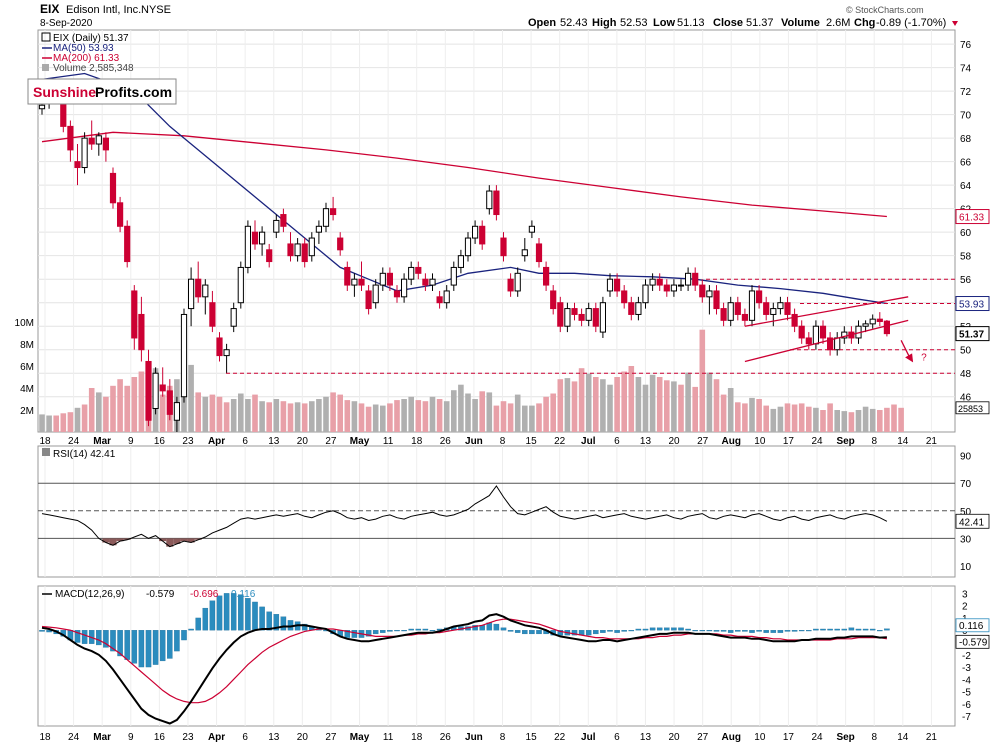 The height and width of the screenshot is (749, 990). Describe the element at coordinates (204, 594) in the screenshot. I see `macd-legend-signal: -0.696` at that location.